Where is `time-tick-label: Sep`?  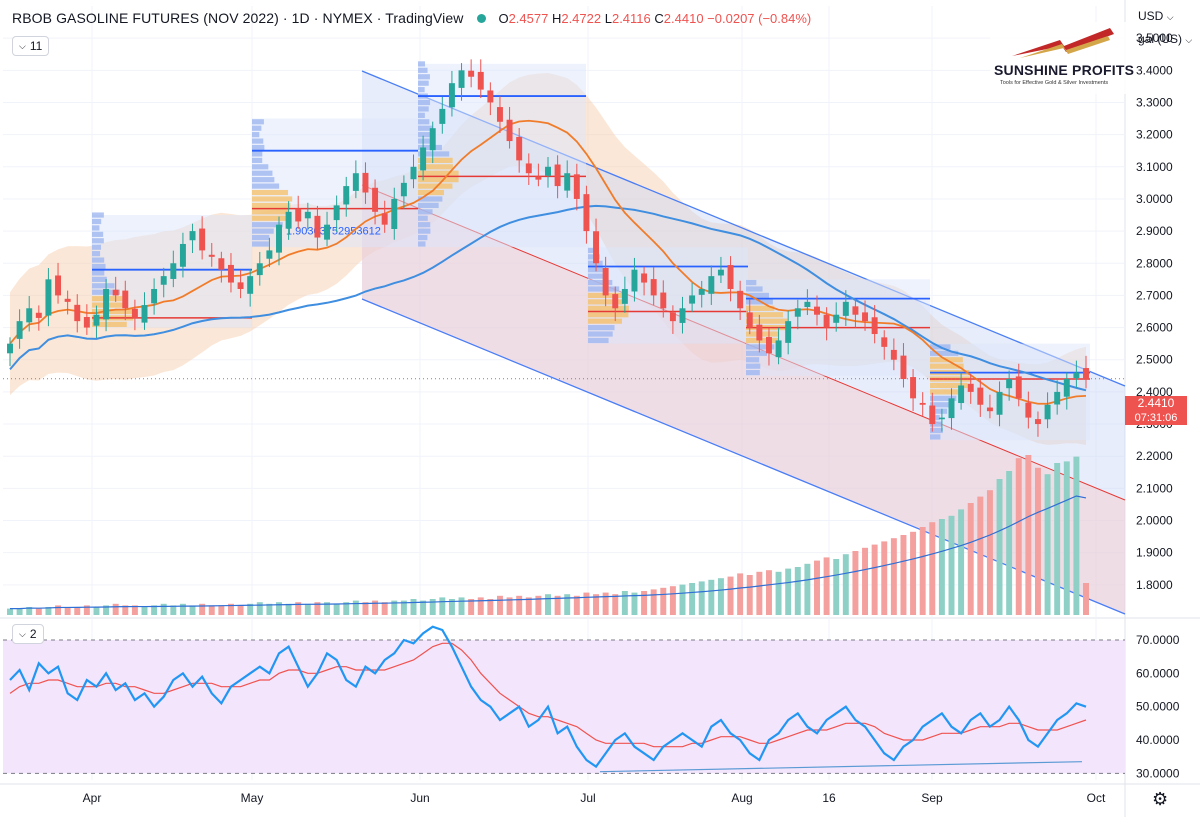
time-tick-label: Sep is located at coordinates (932, 798).